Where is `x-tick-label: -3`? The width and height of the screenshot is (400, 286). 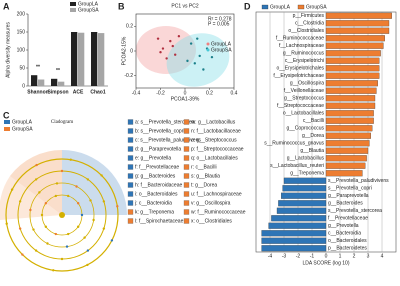 x-tick-label: -3 is located at coordinates (284, 256).